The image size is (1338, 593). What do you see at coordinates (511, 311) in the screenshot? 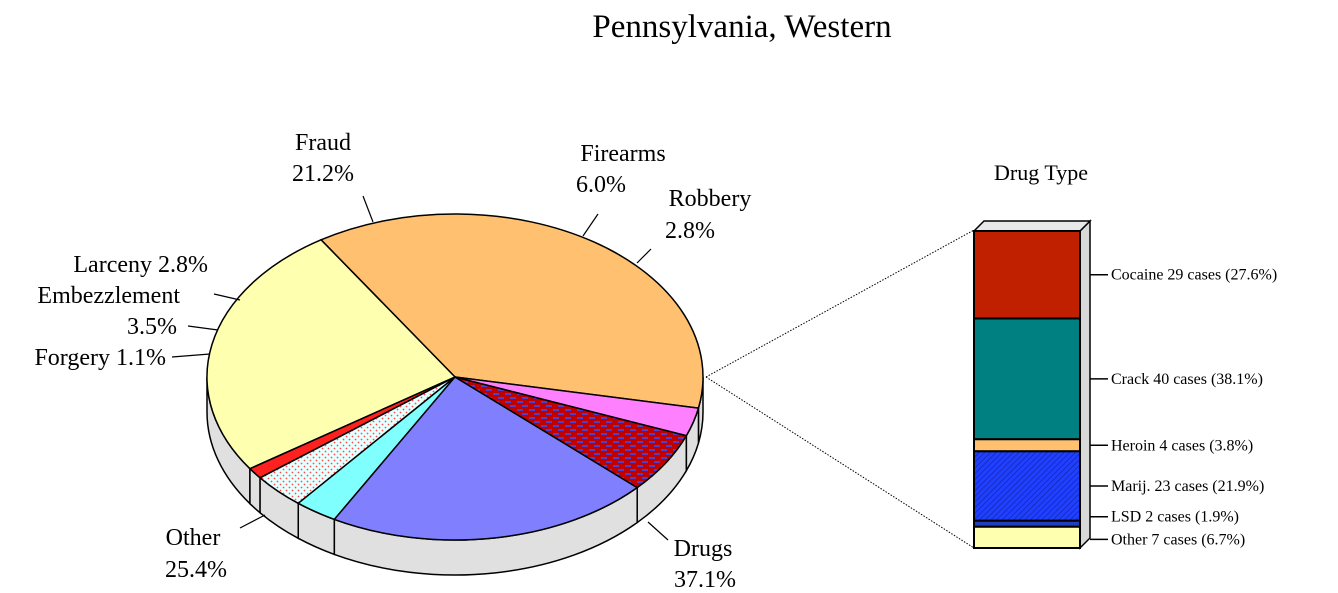
I see `pie-slice-drugs` at bounding box center [511, 311].